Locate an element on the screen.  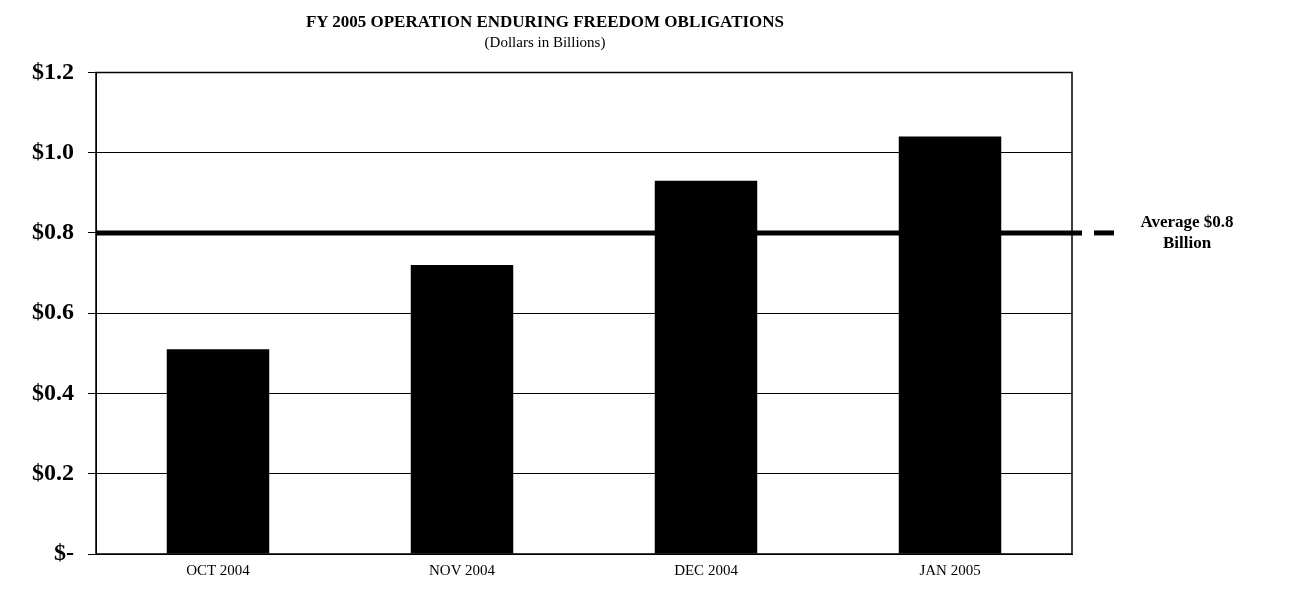
y-tick-label: $0.8 is located at coordinates (53, 231).